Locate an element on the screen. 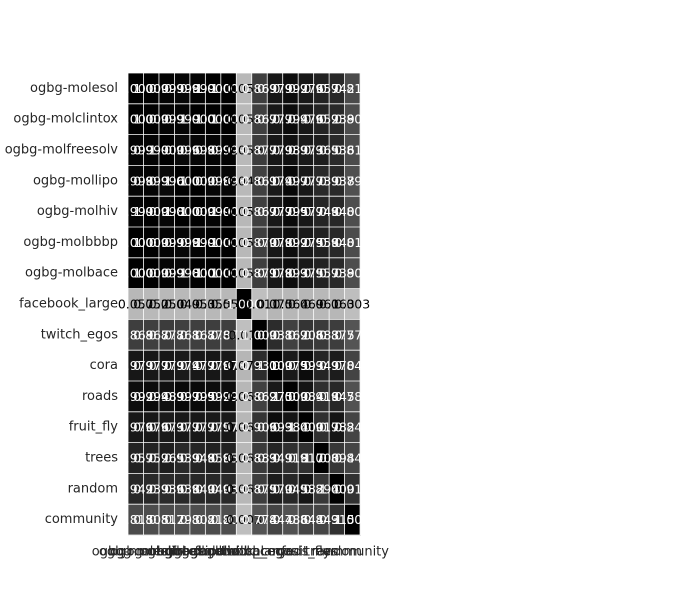 This screenshot has height=600, width=700. cell-value-label: 0.053 is located at coordinates (198, 304).